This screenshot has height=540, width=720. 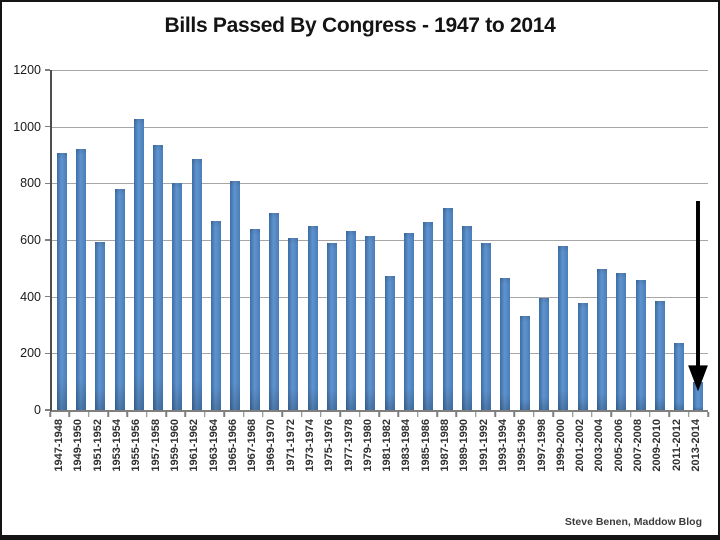 What do you see at coordinates (360, 25) in the screenshot?
I see `chart-title: Bills Passed By Congress - 1947 to 2014` at bounding box center [360, 25].